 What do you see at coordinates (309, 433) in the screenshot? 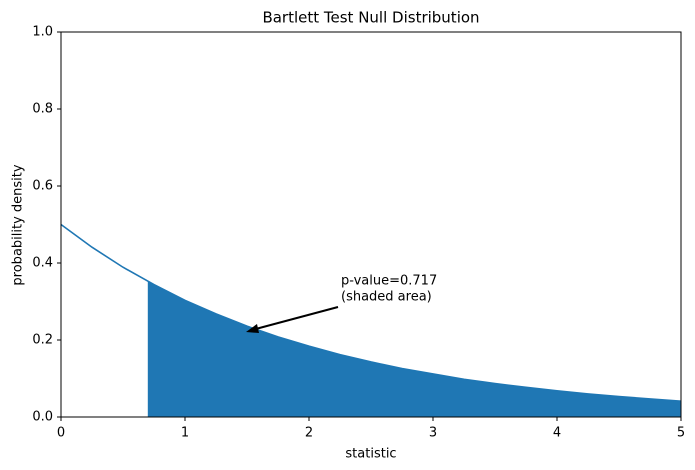
I see `x-tick-label: 2` at bounding box center [309, 433].